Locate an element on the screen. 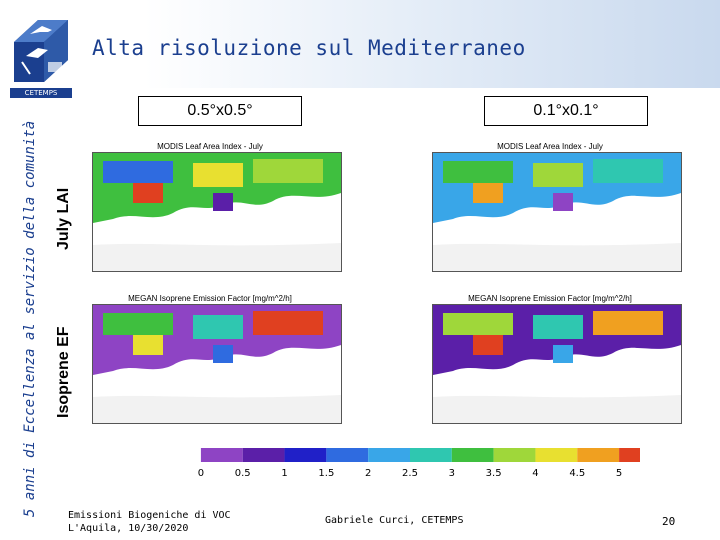 The image size is (720, 540). colorbar-tick-label: 4.5 is located at coordinates (577, 473).